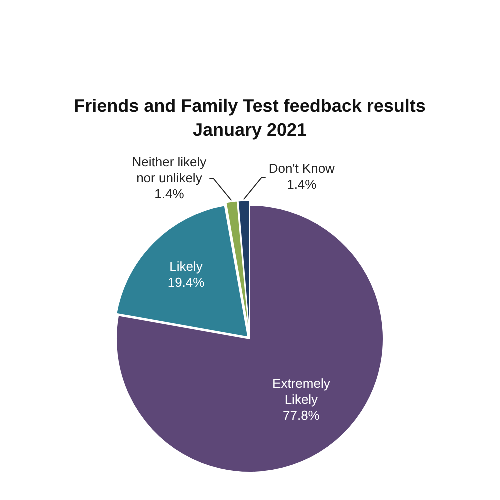 Image resolution: width=500 pixels, height=500 pixels. Describe the element at coordinates (301, 415) in the screenshot. I see `data-label: 77.8%` at that location.